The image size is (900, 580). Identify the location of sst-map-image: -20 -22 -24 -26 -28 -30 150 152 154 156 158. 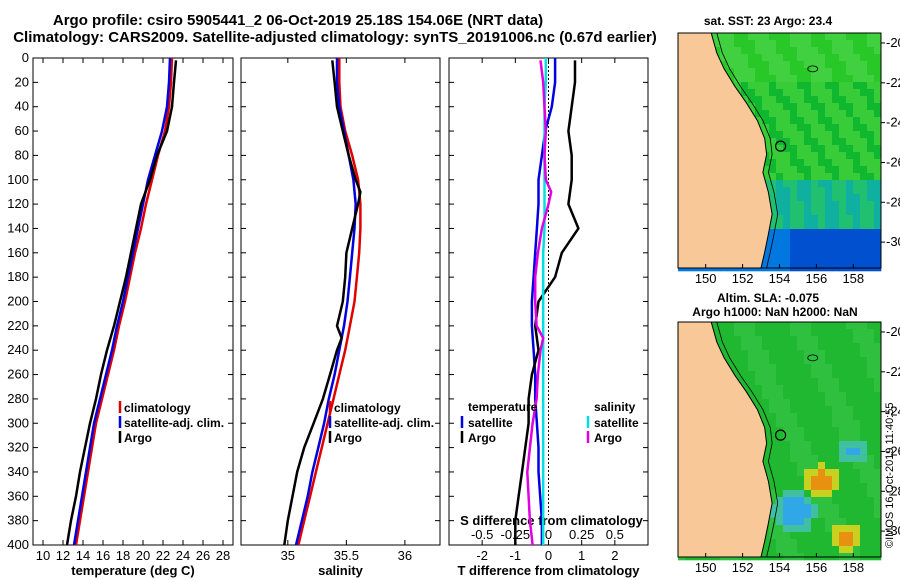
(788, 159).